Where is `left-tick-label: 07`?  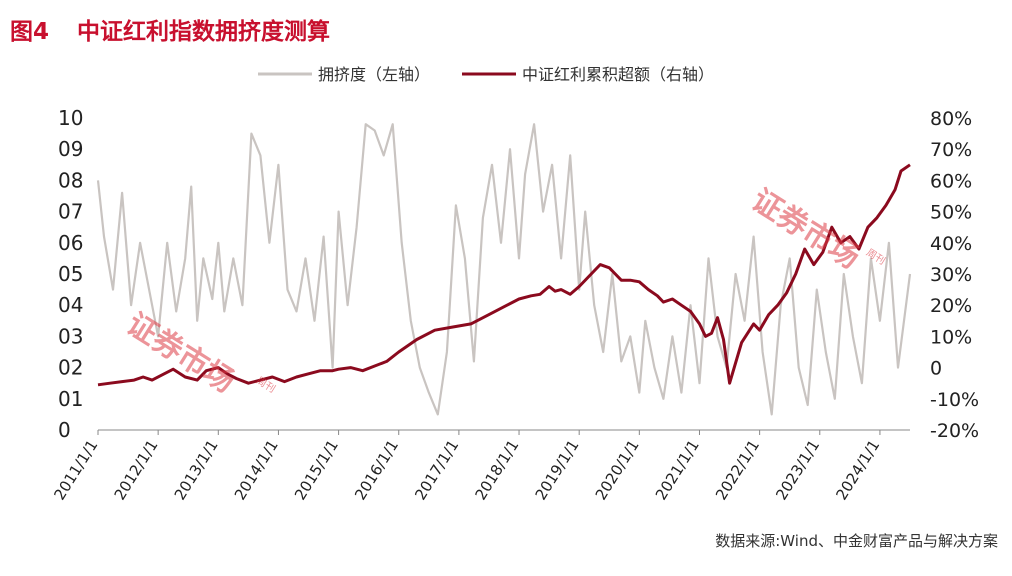
left-tick-label: 07 is located at coordinates (70, 212).